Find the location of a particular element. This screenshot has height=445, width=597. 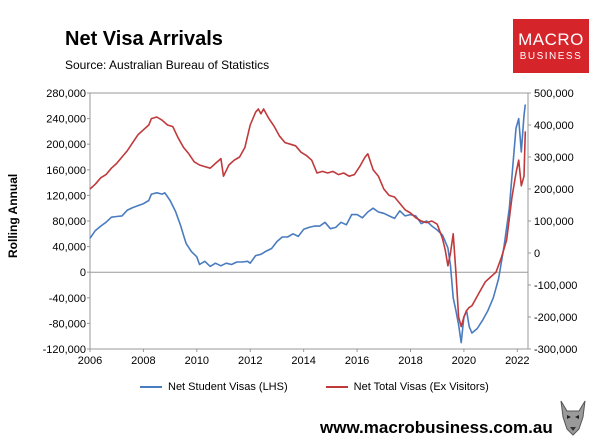

x-tick-label: 2018 is located at coordinates (410, 361).